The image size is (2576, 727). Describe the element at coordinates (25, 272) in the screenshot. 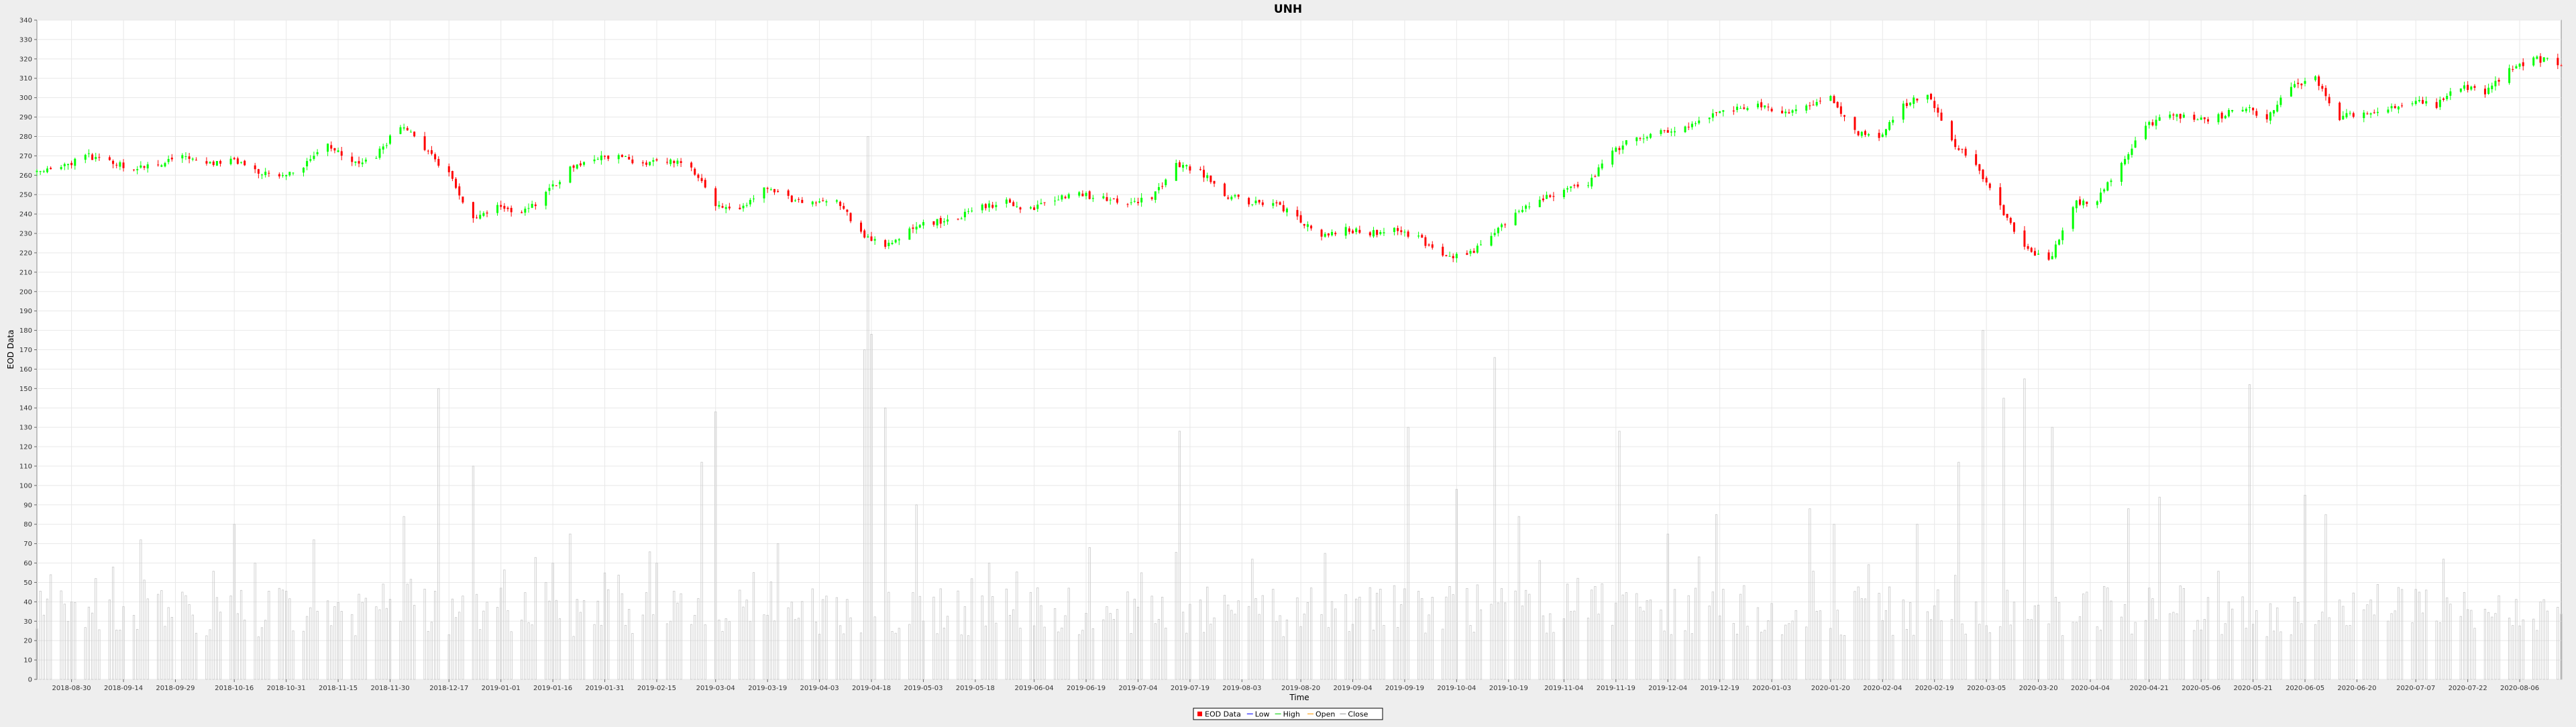

I see `y-tick-label: 210` at that location.